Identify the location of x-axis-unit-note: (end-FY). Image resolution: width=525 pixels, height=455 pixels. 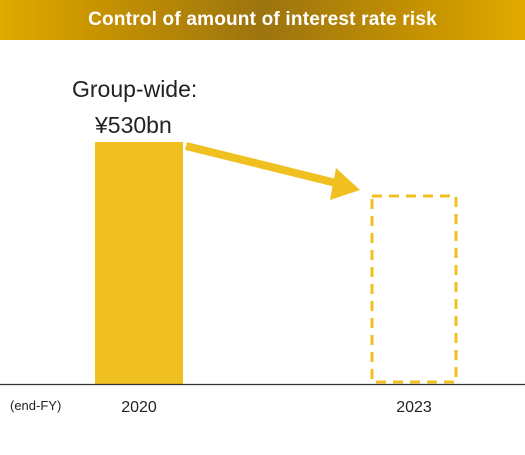
(36, 405).